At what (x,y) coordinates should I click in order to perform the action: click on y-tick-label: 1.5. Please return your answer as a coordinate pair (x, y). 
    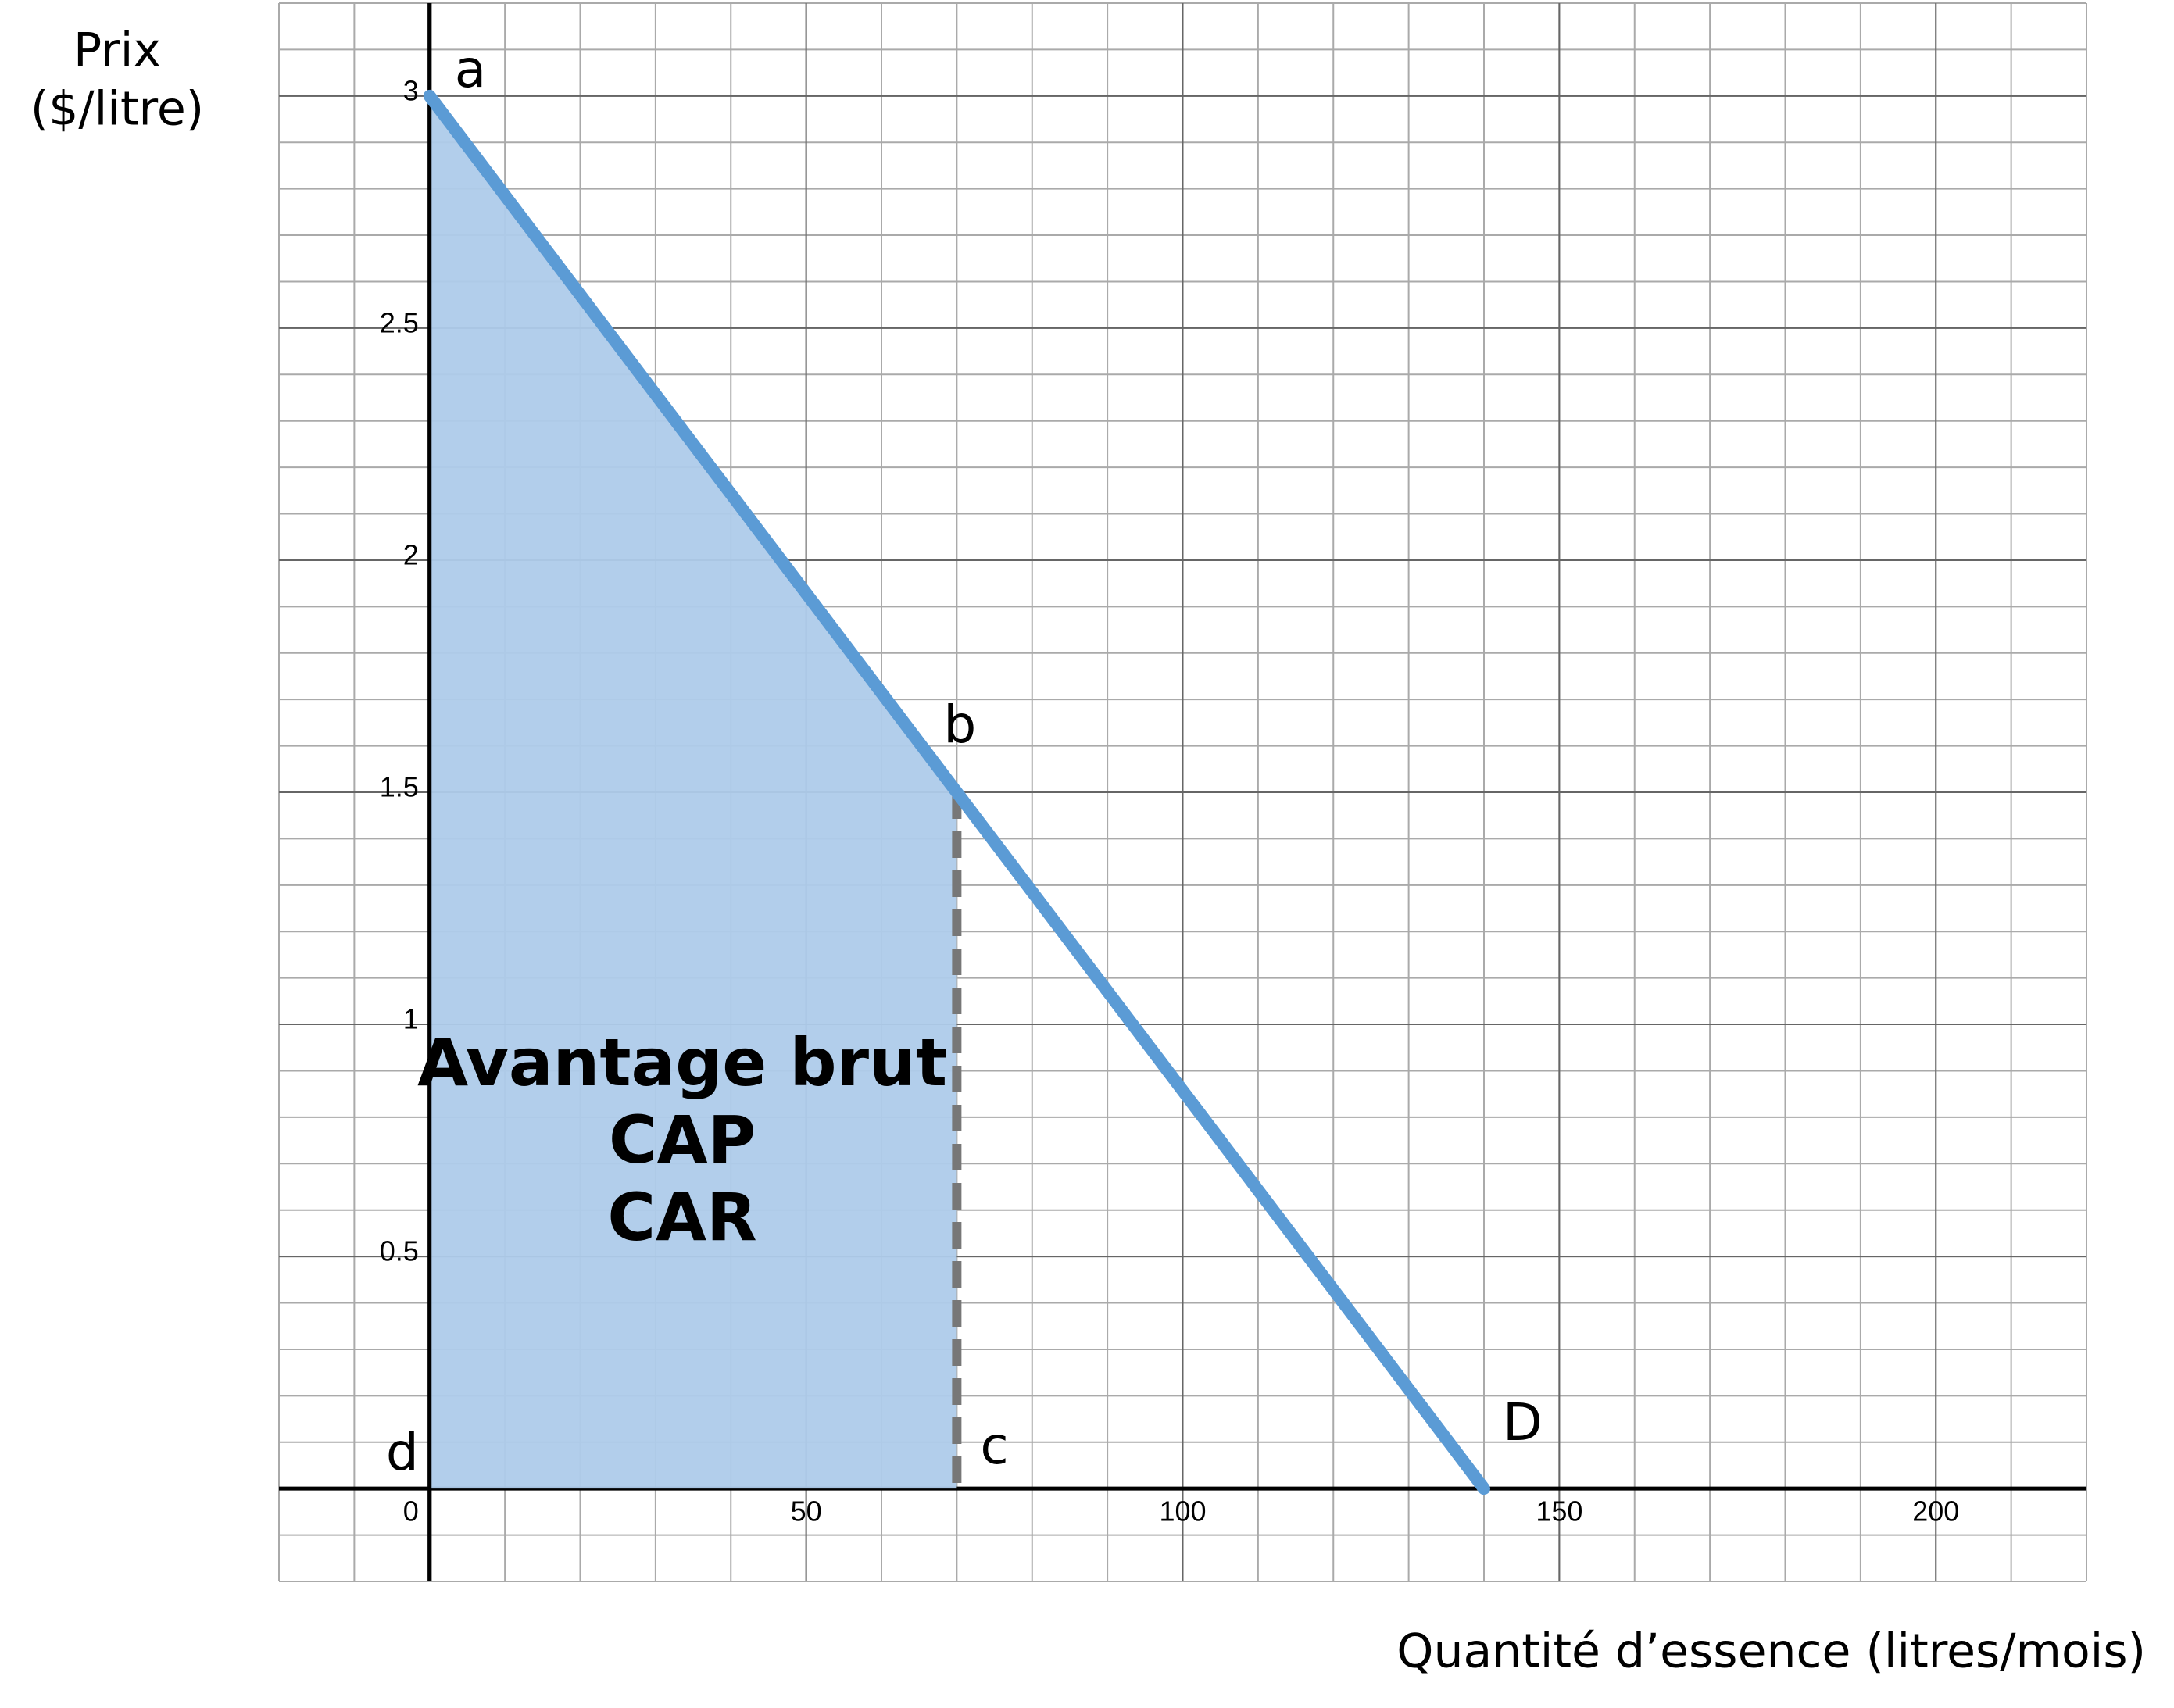
    Looking at the image, I should click on (399, 787).